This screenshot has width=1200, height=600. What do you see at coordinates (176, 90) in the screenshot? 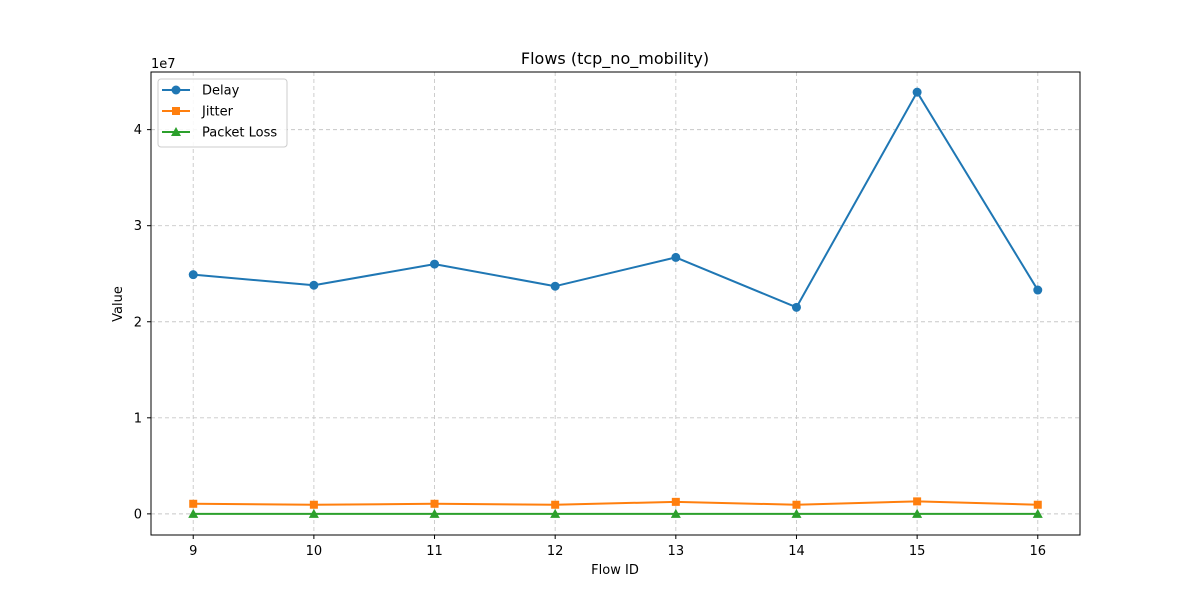
I see `legend-marker-delay` at bounding box center [176, 90].